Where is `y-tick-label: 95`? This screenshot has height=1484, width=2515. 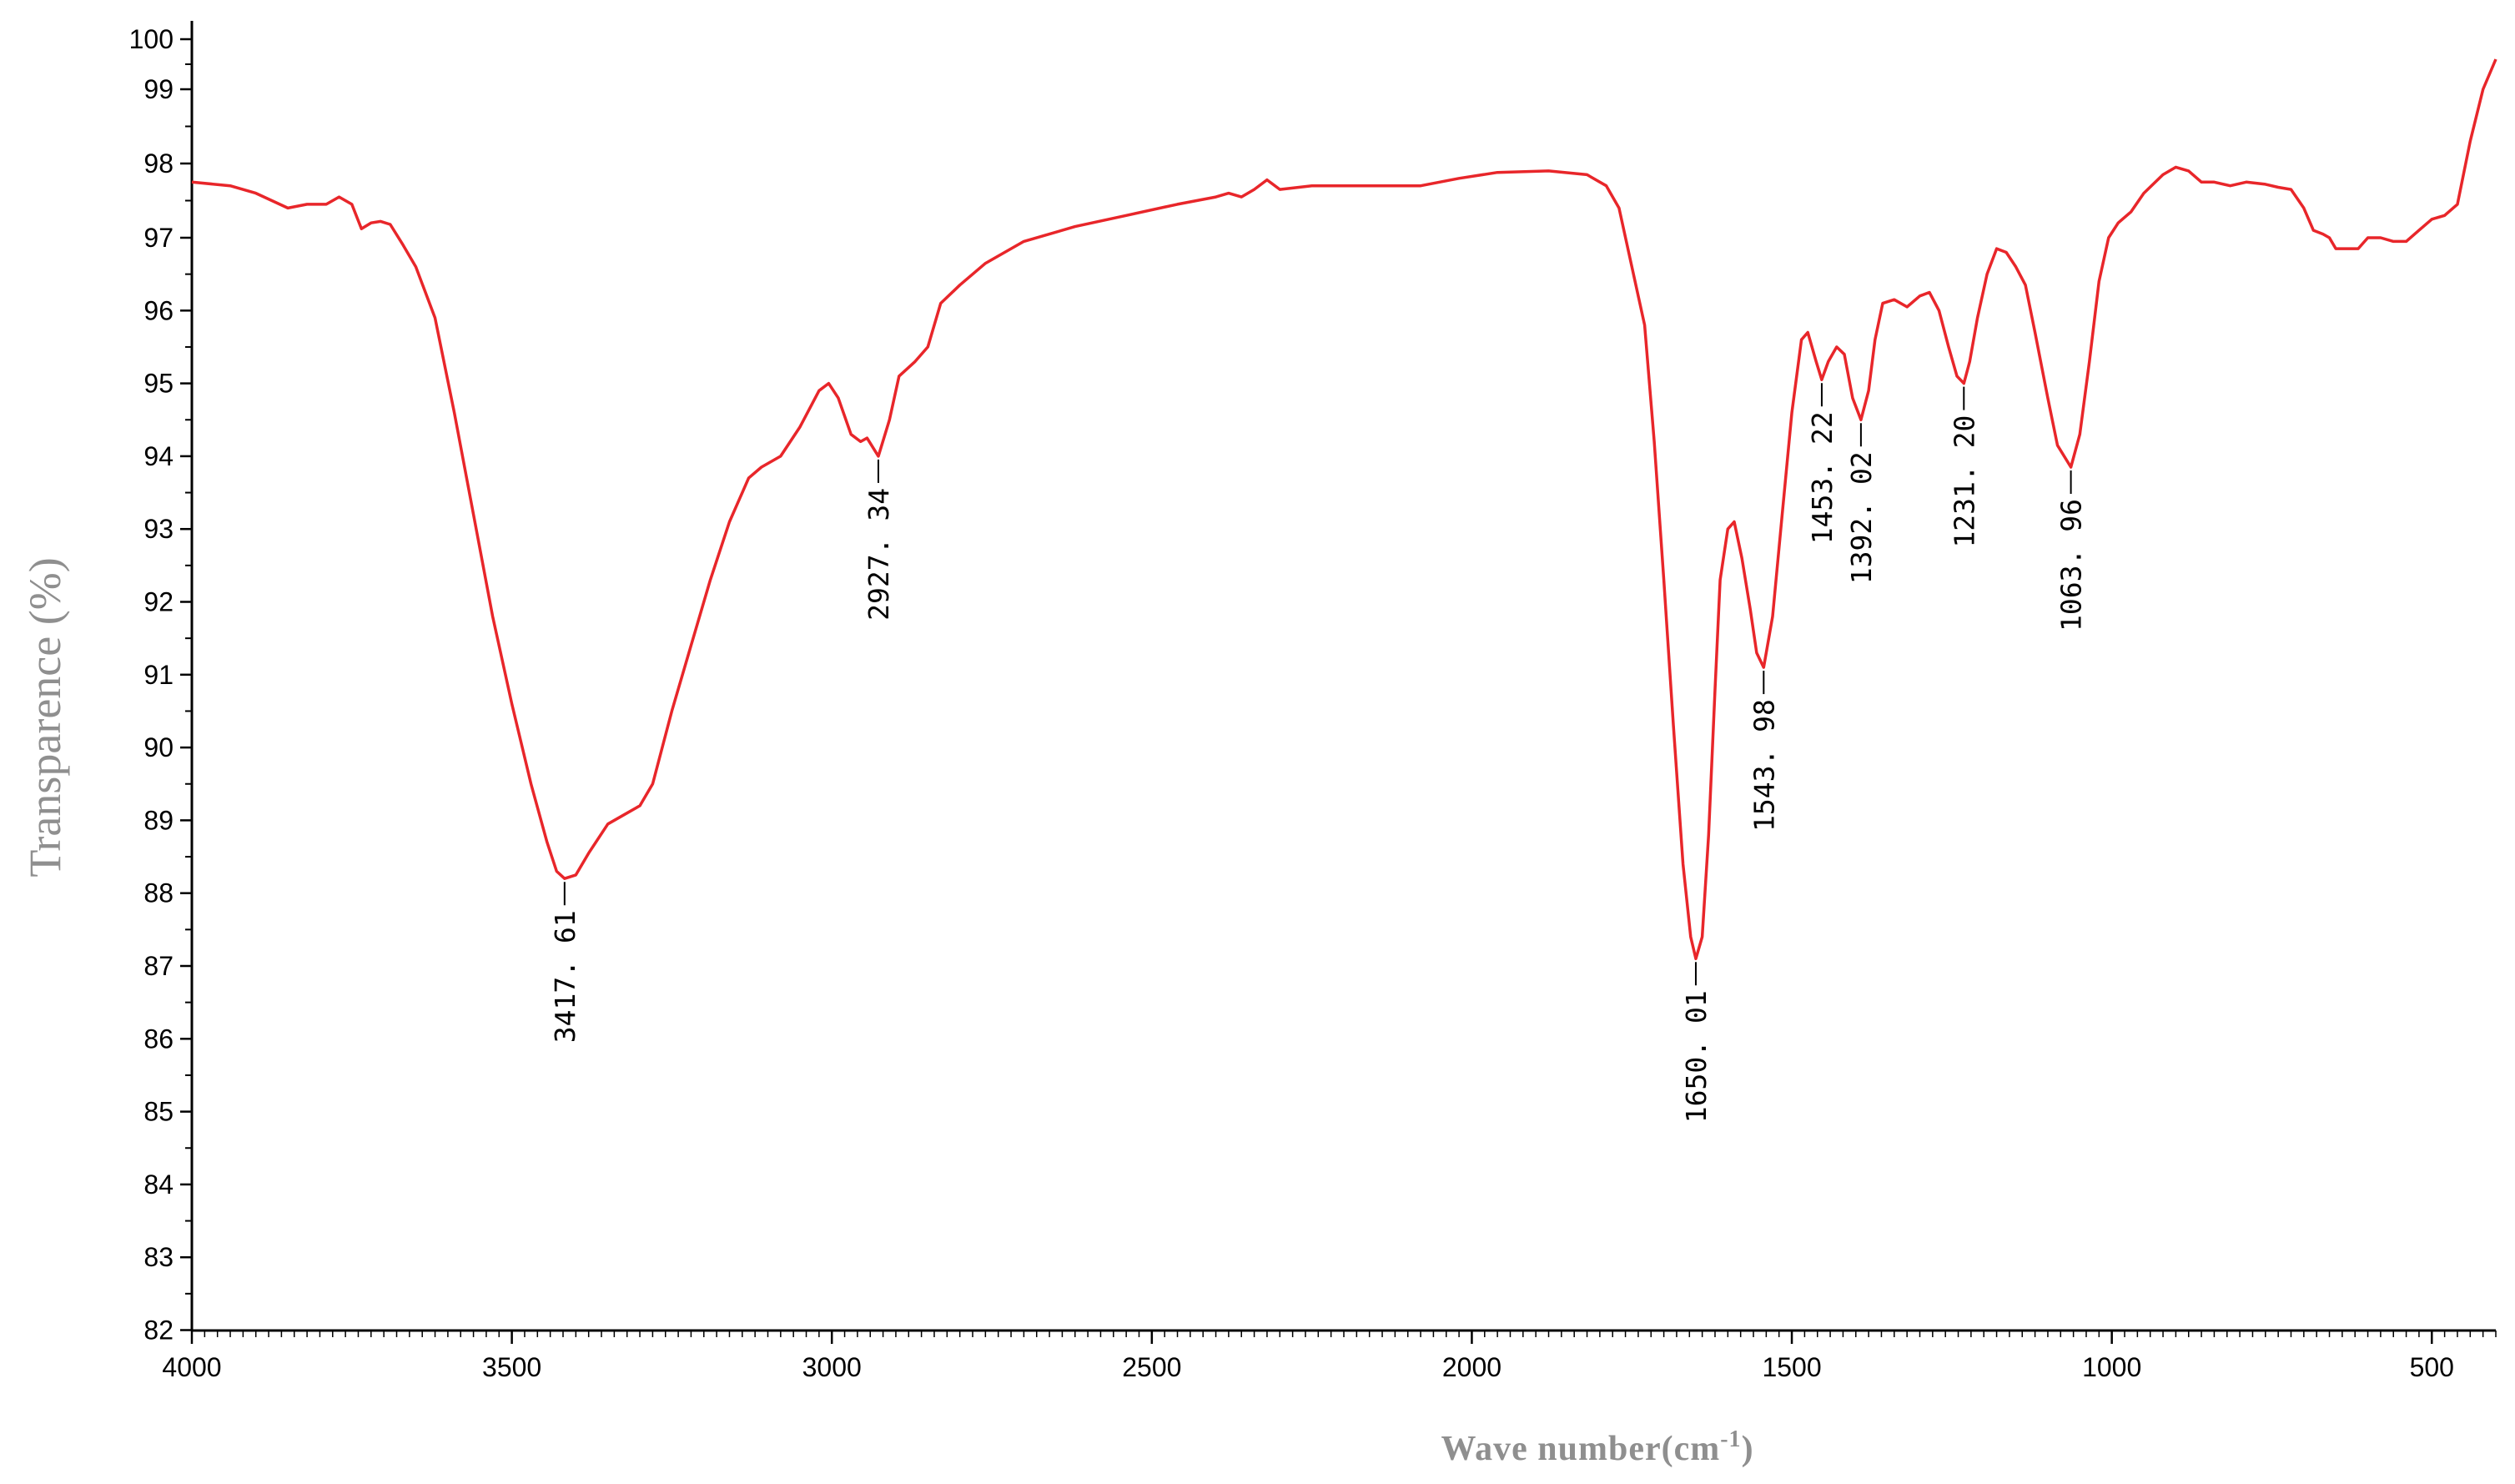
y-tick-label: 95 is located at coordinates (159, 384).